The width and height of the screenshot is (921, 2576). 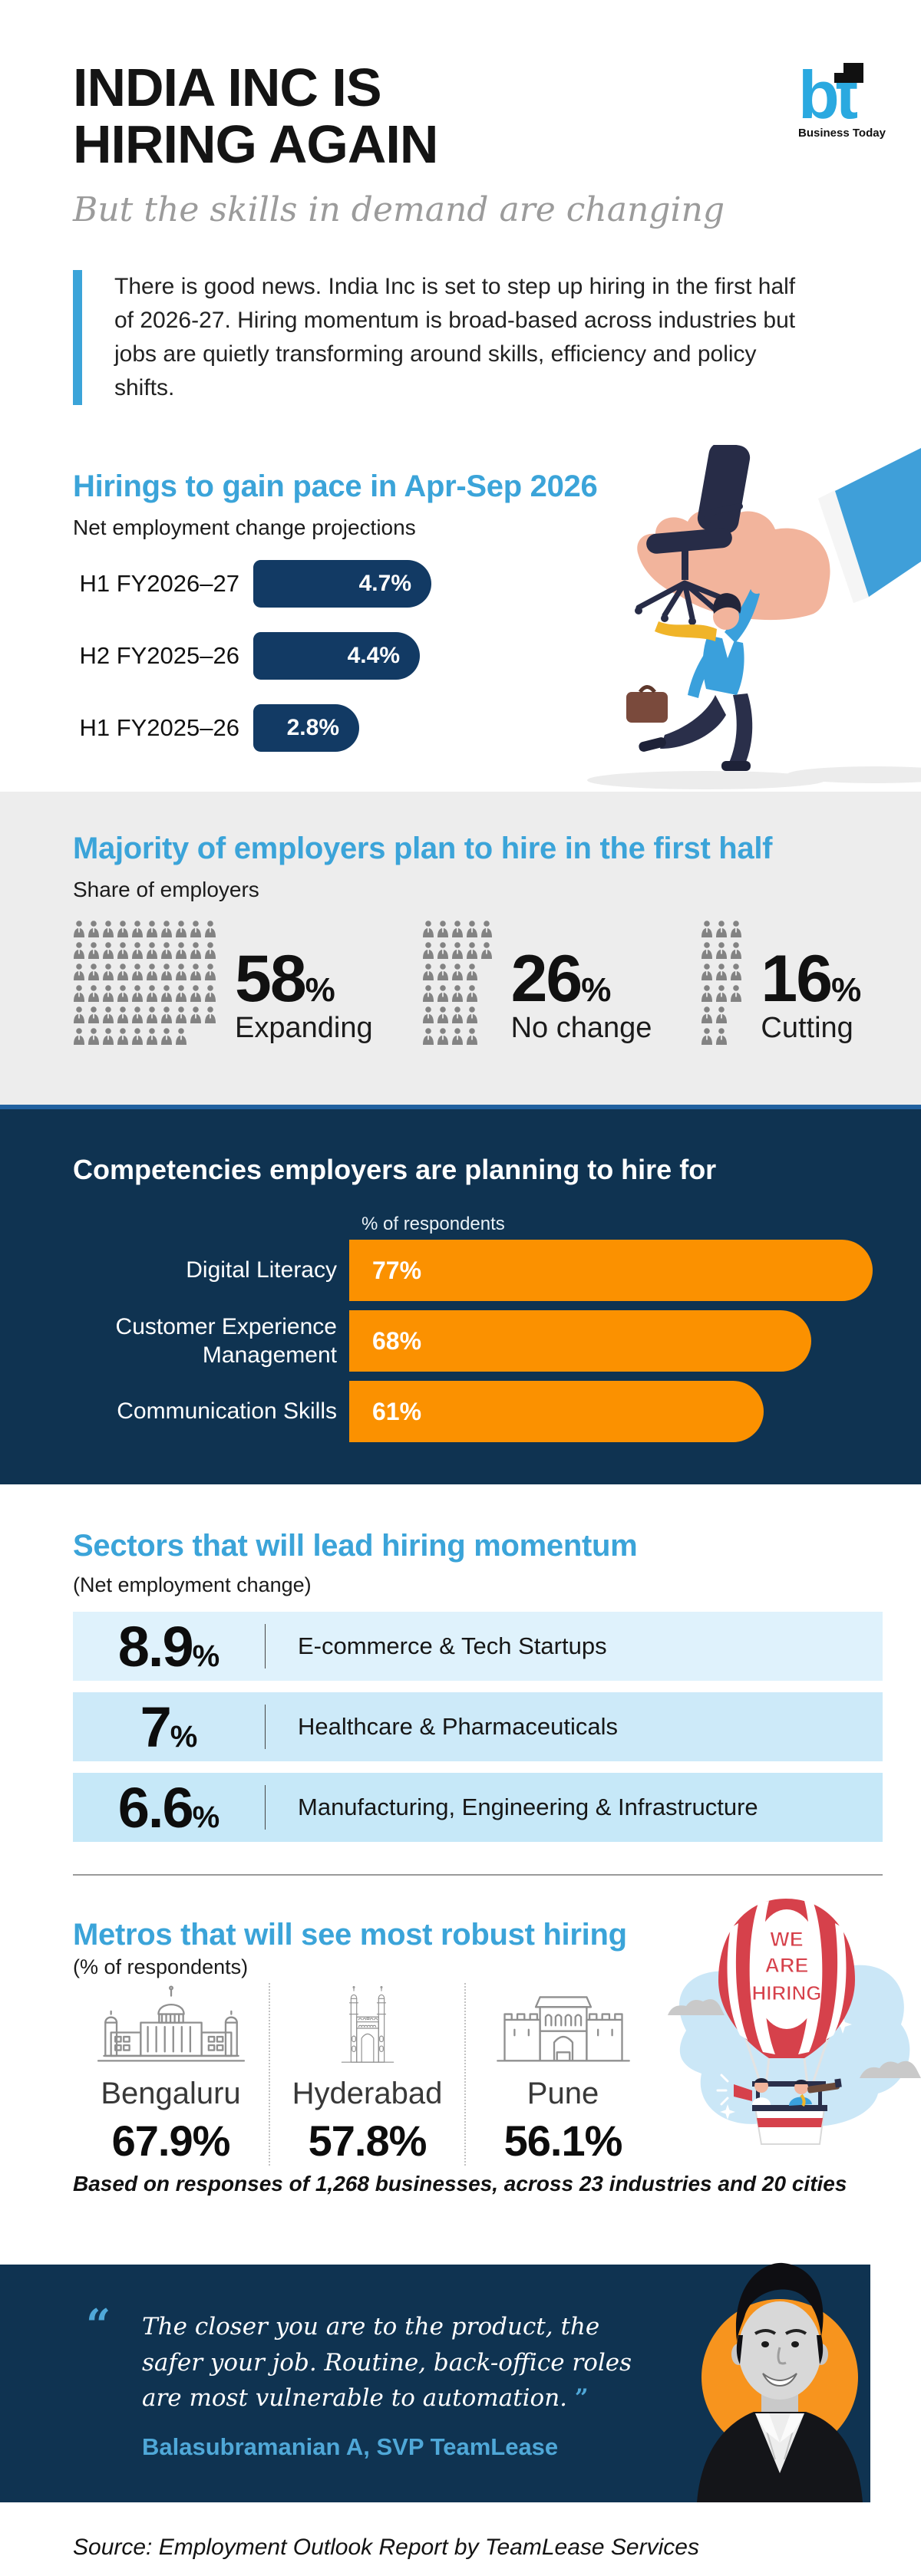 I want to click on sector-row: 7% Healthcare & Pharmaceuticals, so click(x=478, y=1726).